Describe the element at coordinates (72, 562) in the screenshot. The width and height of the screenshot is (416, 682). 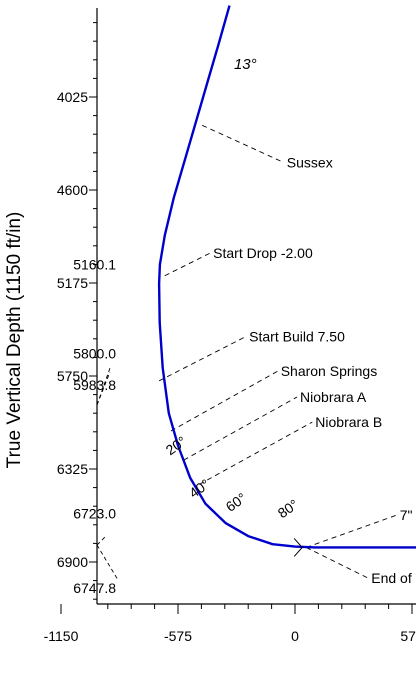
I see `y-tick-label: 6900` at that location.